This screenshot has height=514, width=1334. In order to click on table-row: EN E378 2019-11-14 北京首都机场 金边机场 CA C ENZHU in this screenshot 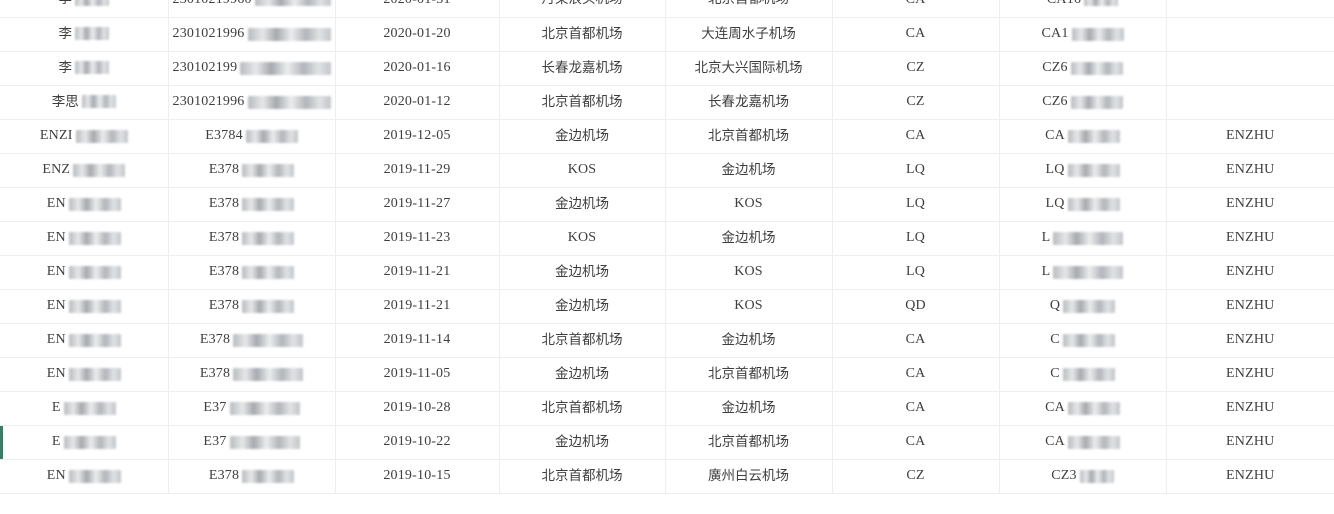, I will do `click(667, 340)`.